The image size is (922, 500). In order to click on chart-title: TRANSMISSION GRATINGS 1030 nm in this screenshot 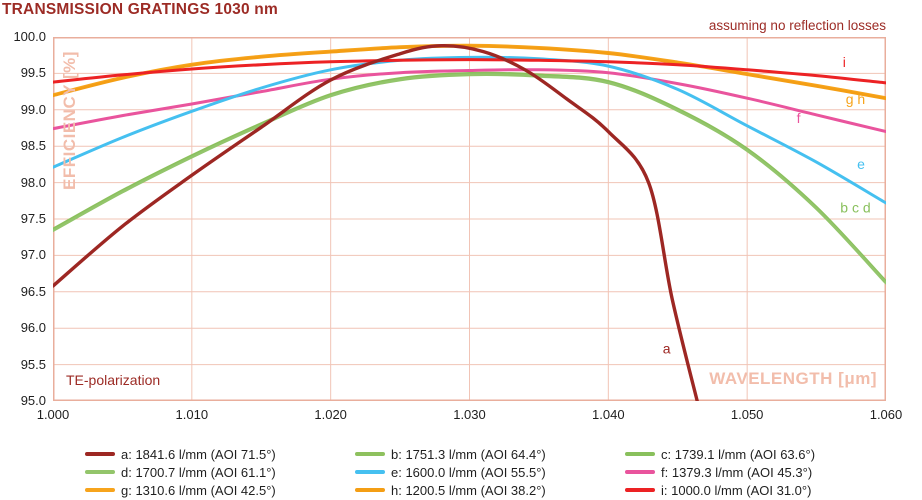, I will do `click(140, 9)`.